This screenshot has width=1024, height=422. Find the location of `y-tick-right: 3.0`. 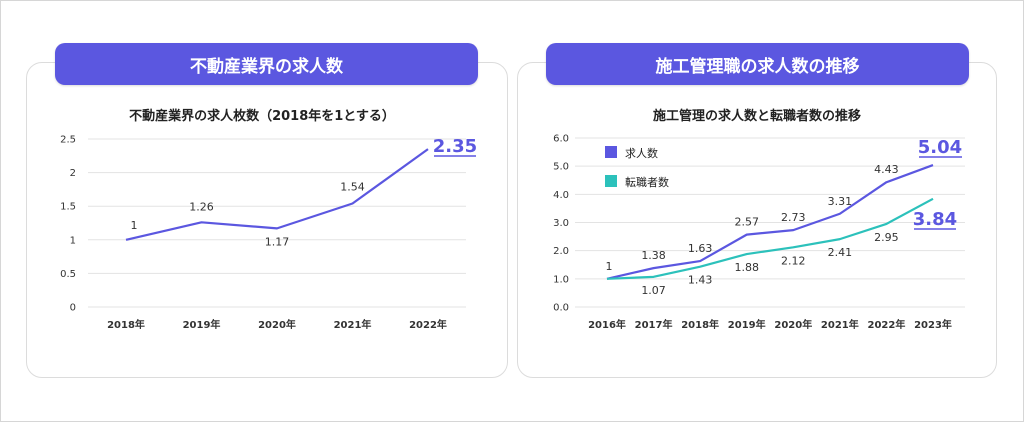

y-tick-right: 3.0 is located at coordinates (561, 223).